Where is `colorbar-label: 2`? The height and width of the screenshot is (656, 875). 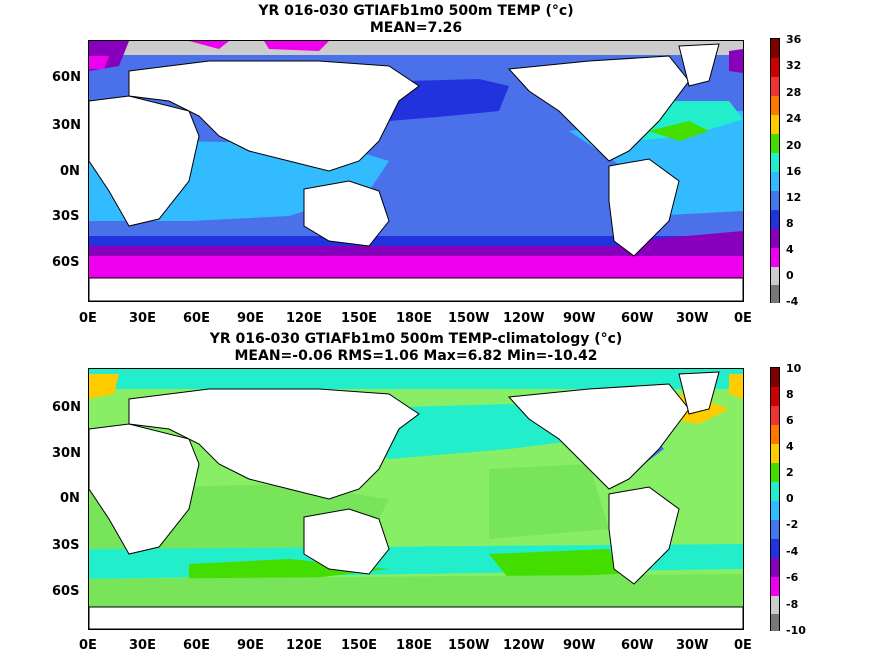 colorbar-label: 2 is located at coordinates (790, 472).